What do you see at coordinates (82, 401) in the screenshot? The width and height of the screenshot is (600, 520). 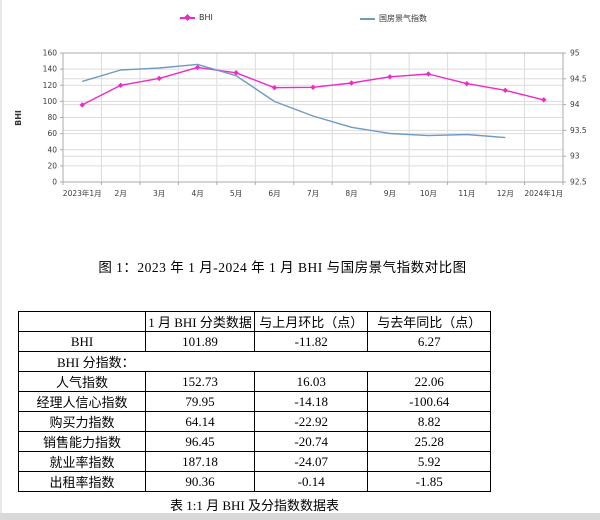 I see `row-label: 经理人信心指数` at bounding box center [82, 401].